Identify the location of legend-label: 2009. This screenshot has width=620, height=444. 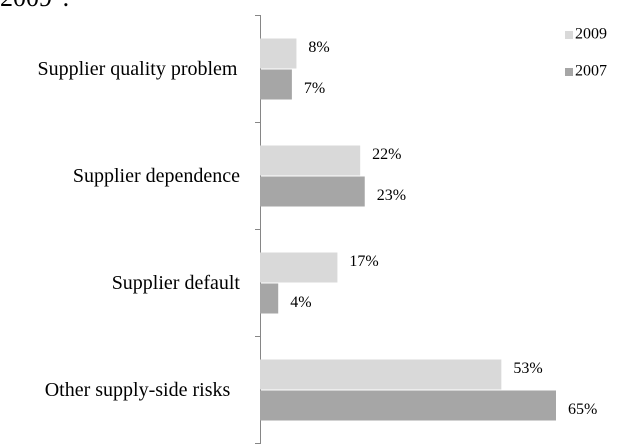
(591, 34).